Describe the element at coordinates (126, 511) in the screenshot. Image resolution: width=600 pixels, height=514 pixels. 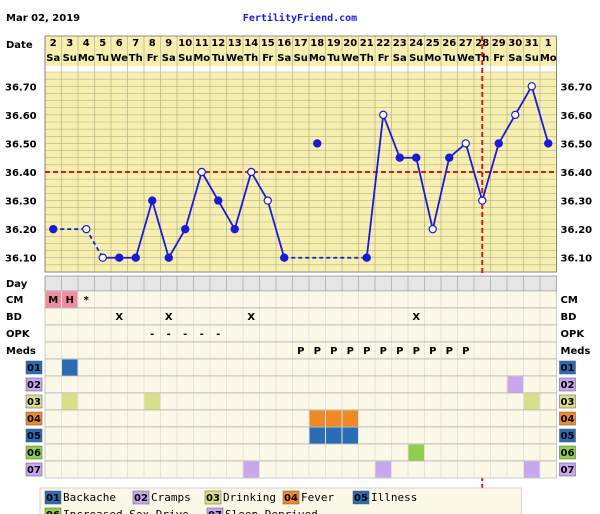
I see `legend-label: Increased Sex Drive` at that location.